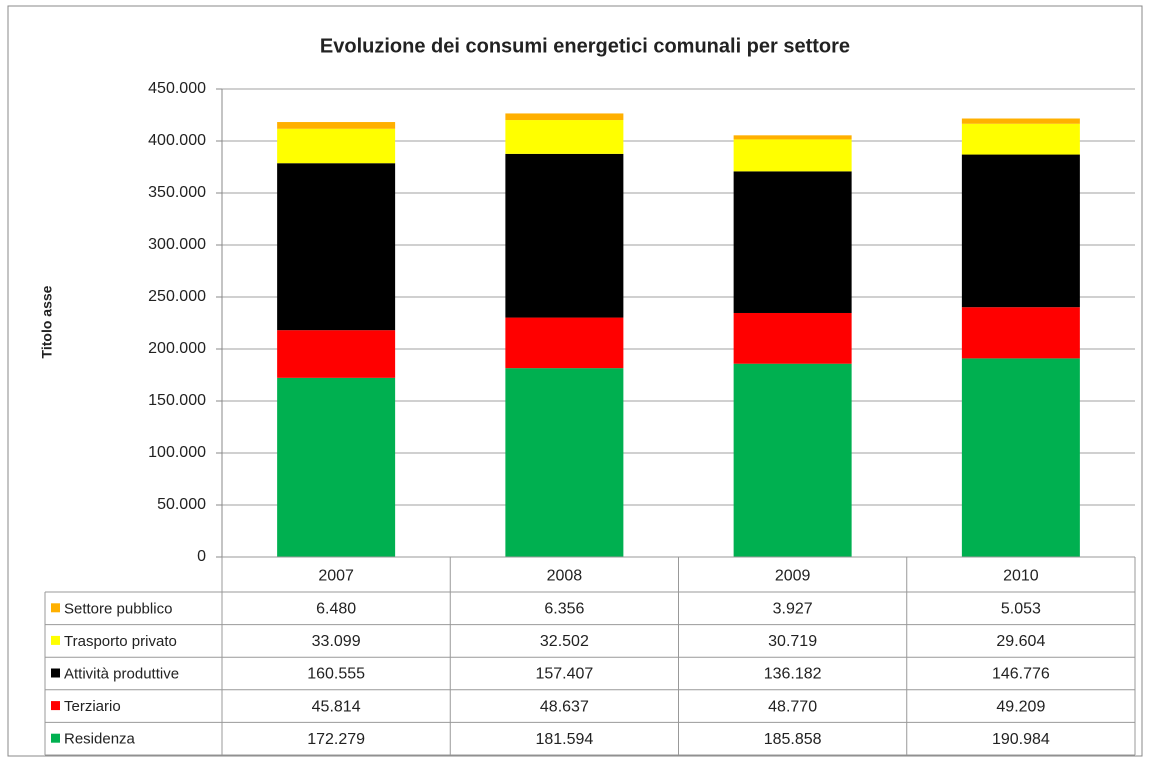  Describe the element at coordinates (792, 706) in the screenshot. I see `table-cell: 48.770` at that location.